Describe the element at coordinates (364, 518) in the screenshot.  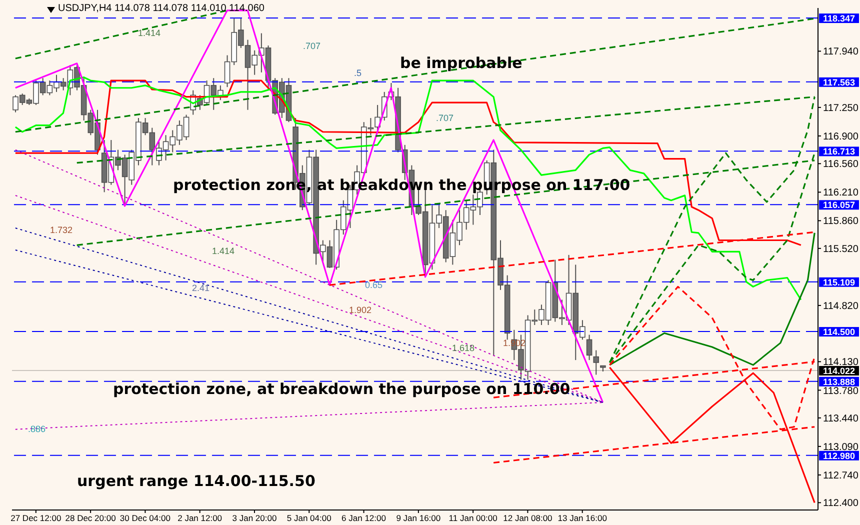
I see `x-tick-label: 6 Jan 12:00` at that location.